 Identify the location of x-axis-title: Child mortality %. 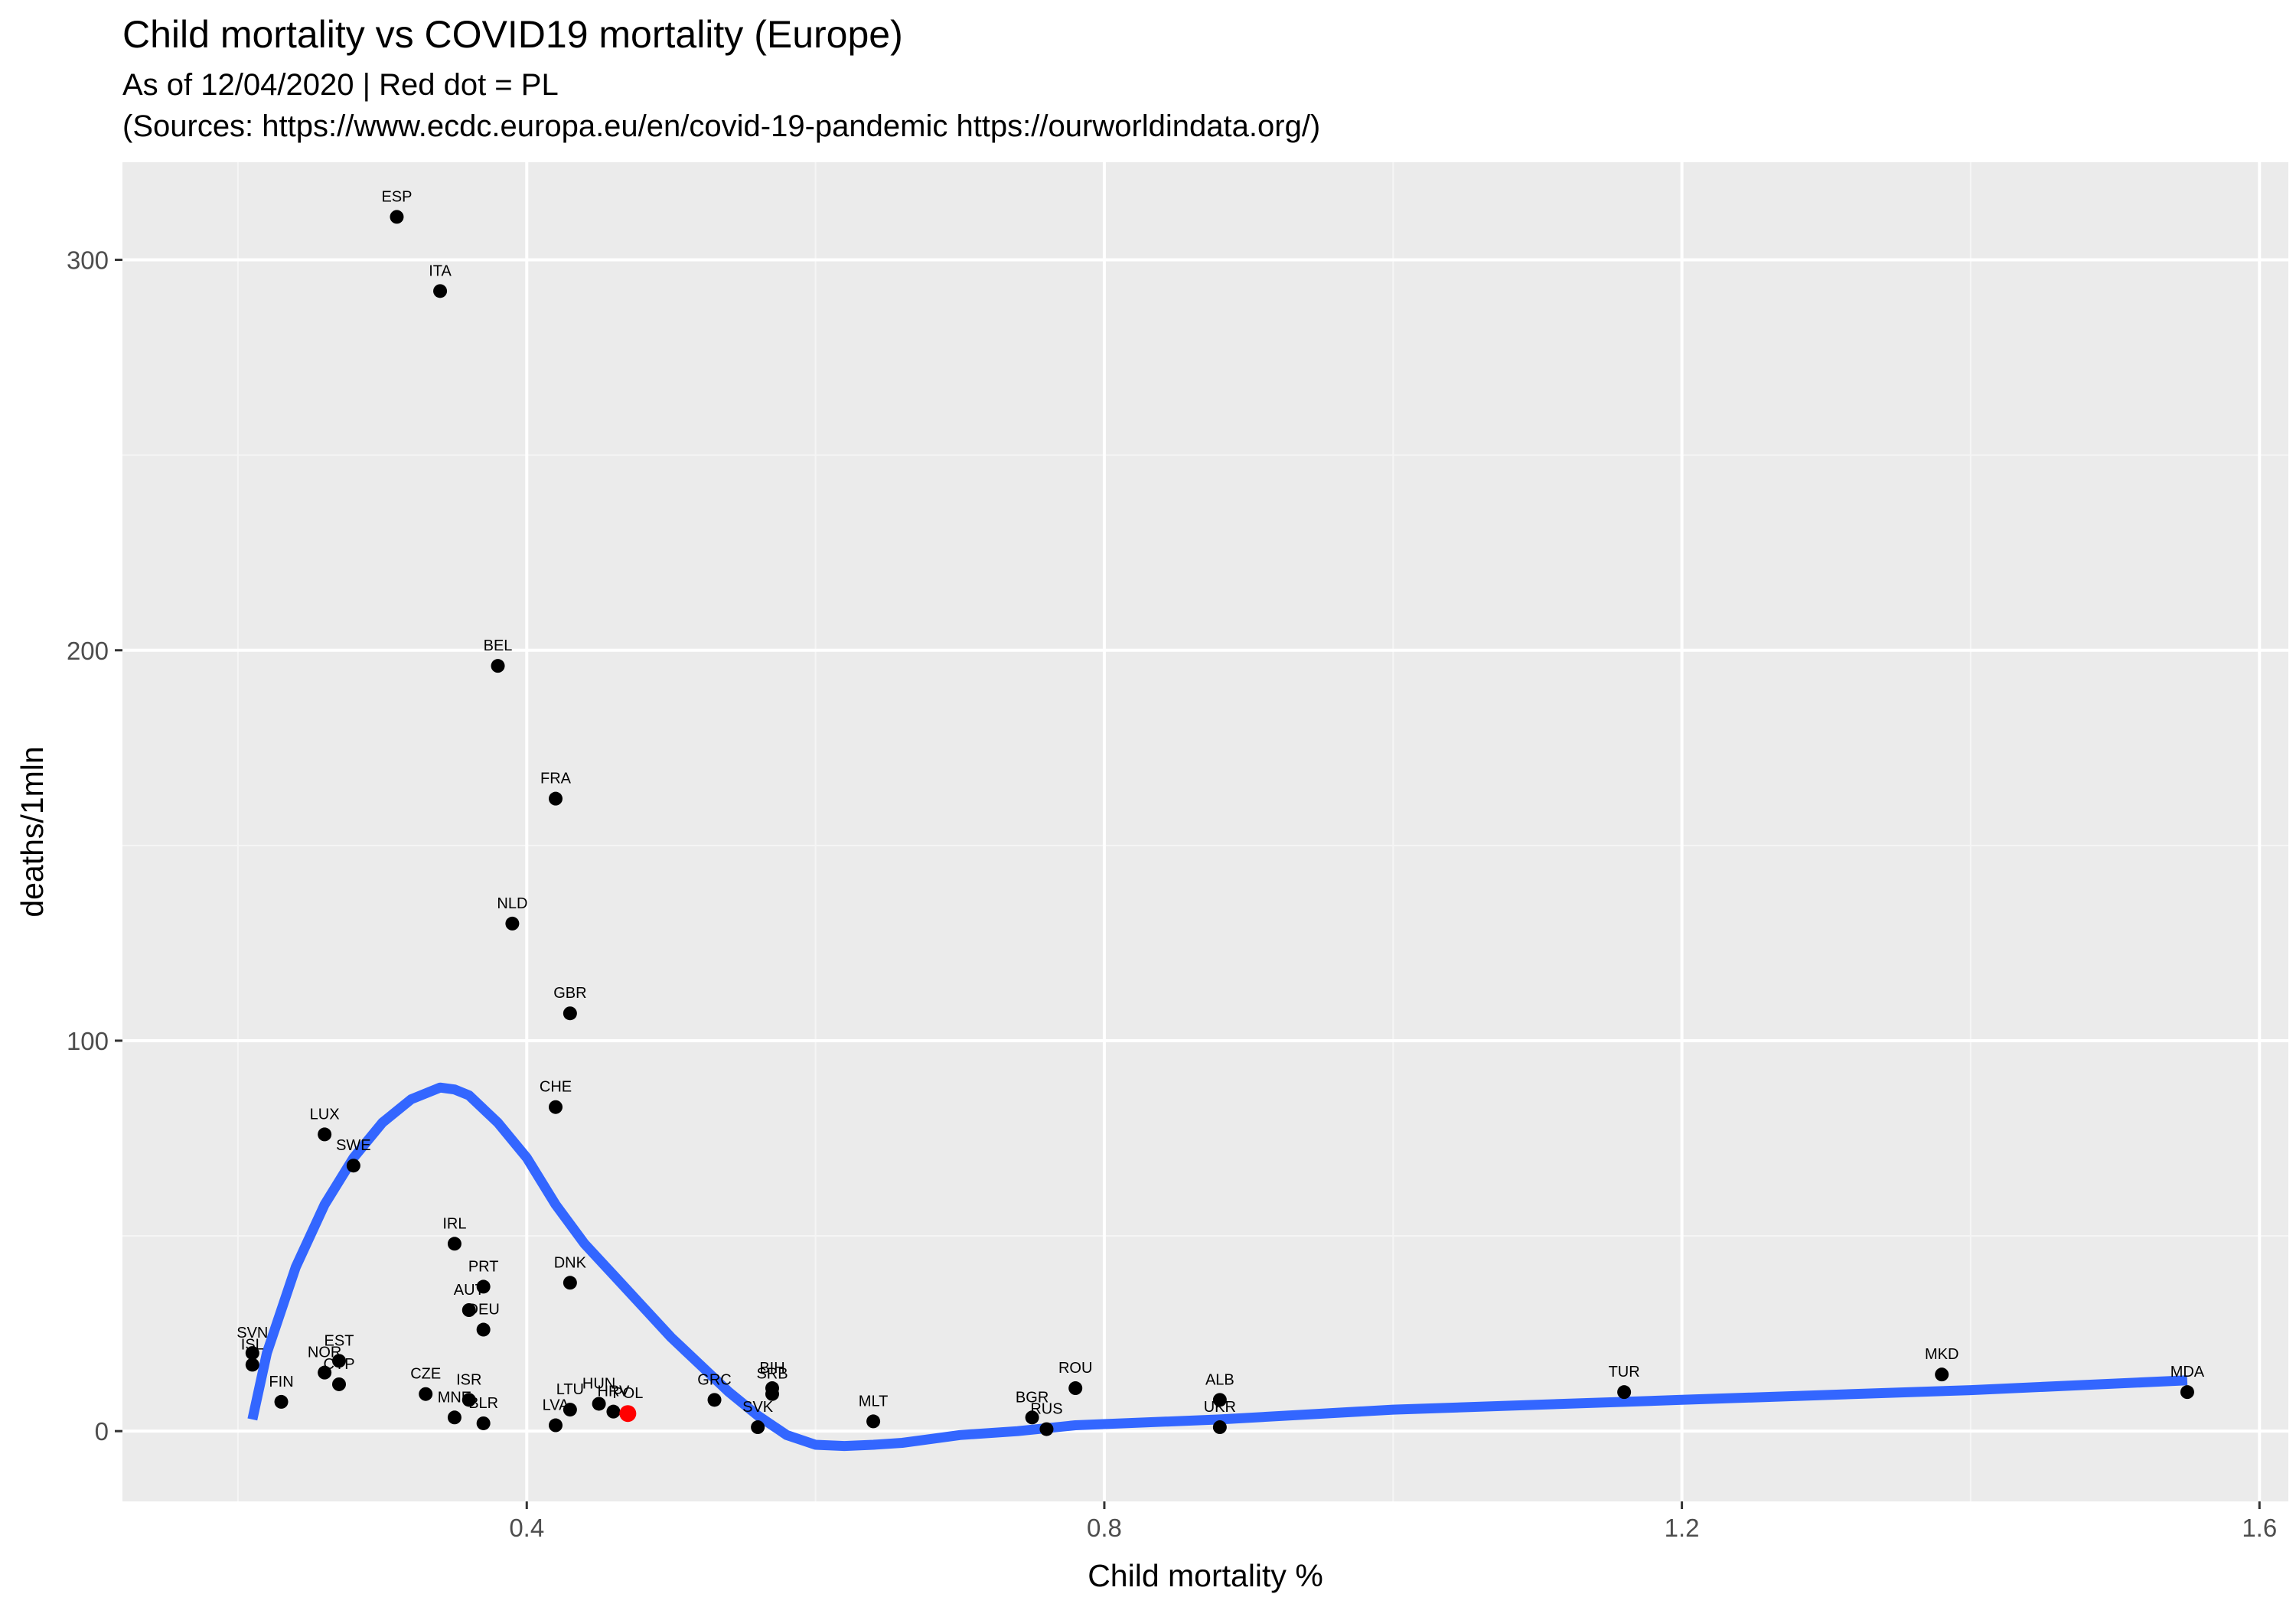
(1205, 1576).